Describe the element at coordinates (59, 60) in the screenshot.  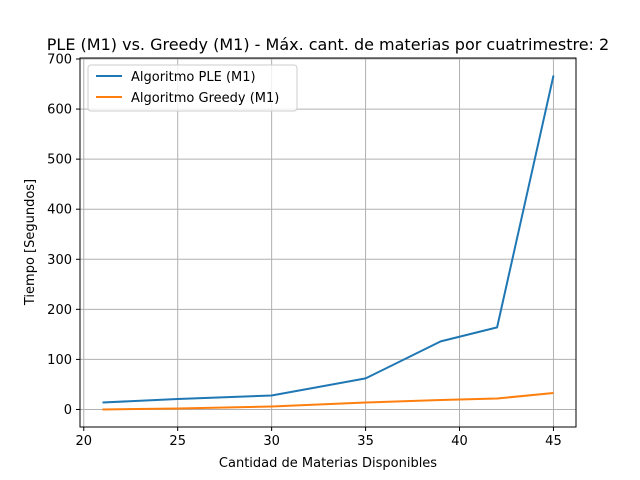
I see `y-tick-label: 700` at that location.